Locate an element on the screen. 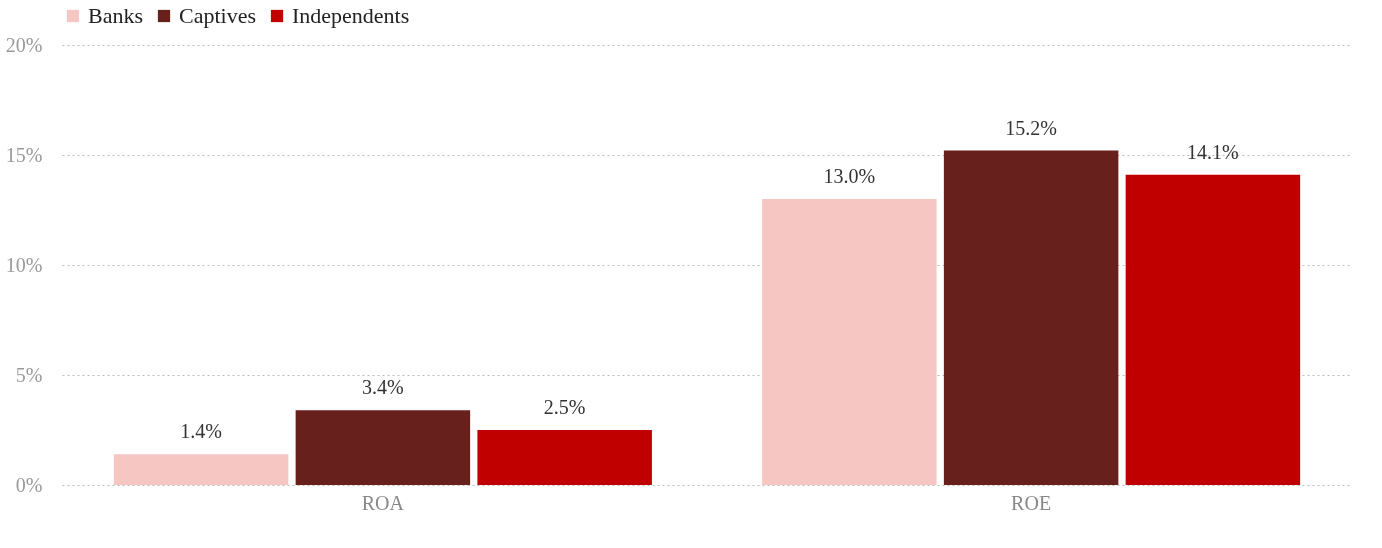 The width and height of the screenshot is (1382, 548). data-label: 14.1% is located at coordinates (1213, 151).